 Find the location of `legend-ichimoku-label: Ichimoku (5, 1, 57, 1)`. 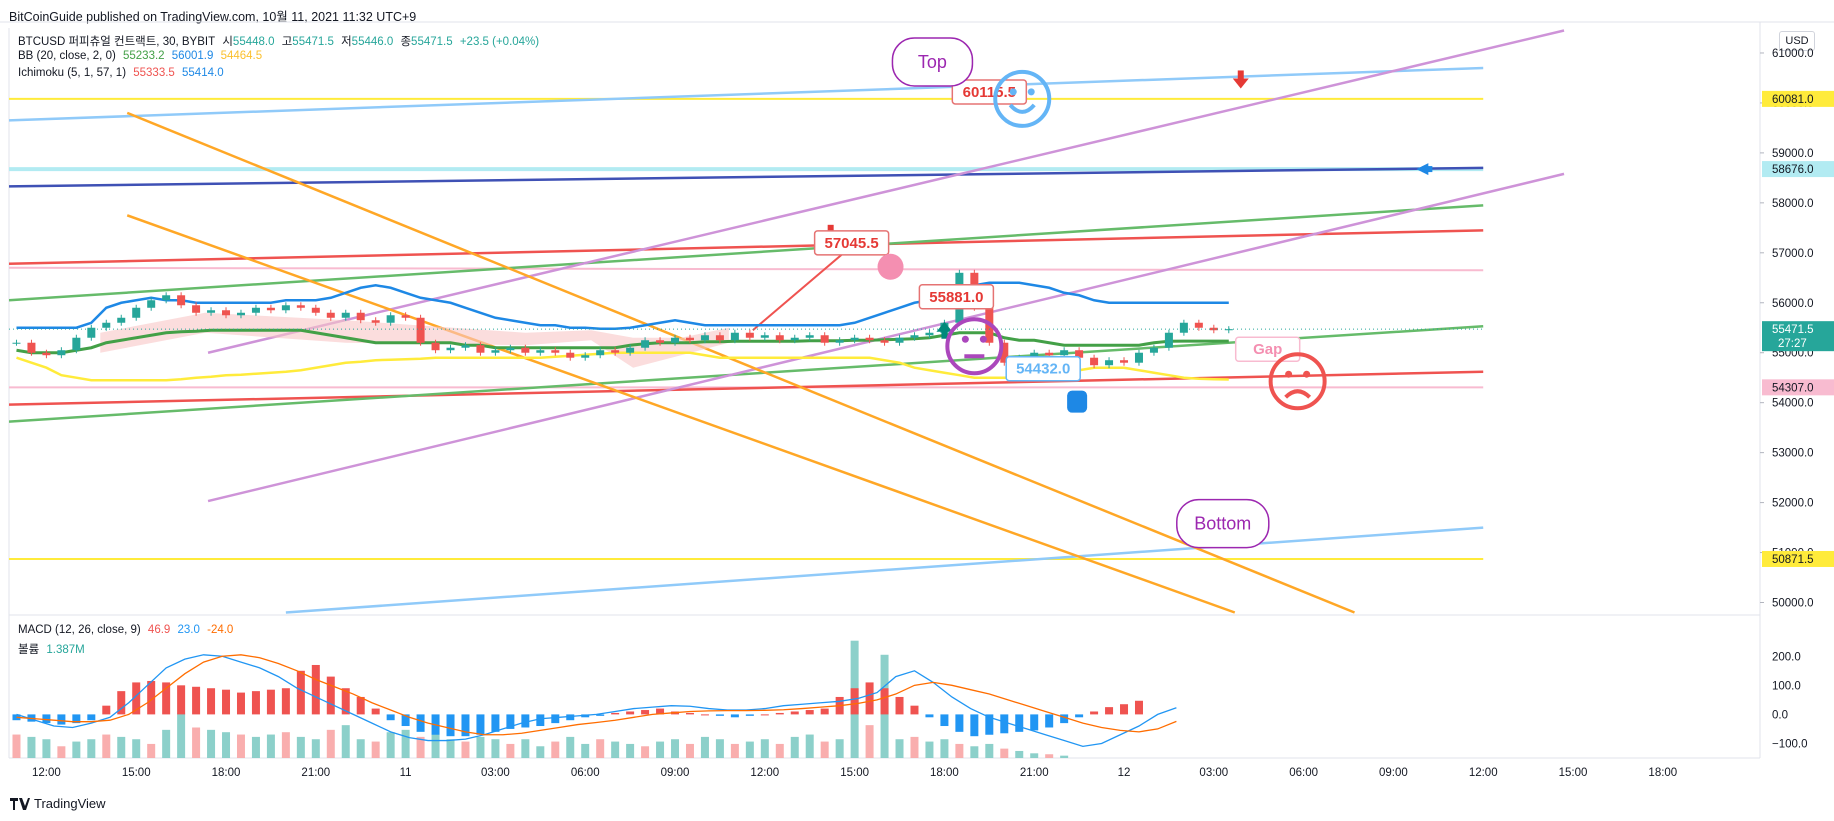

legend-ichimoku-label: Ichimoku (5, 1, 57, 1) is located at coordinates (72, 73).